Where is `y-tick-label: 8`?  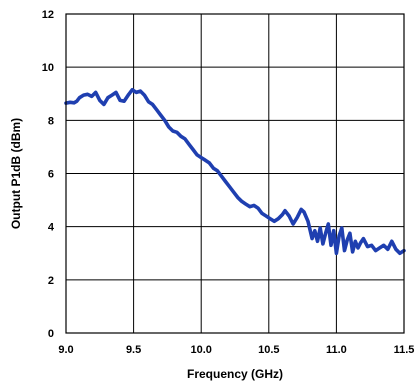 y-tick-label: 8 is located at coordinates (51, 121).